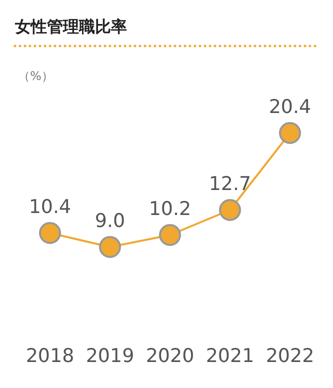 The image size is (333, 388). Describe the element at coordinates (290, 356) in the screenshot. I see `x-tick-label: 2022` at that location.